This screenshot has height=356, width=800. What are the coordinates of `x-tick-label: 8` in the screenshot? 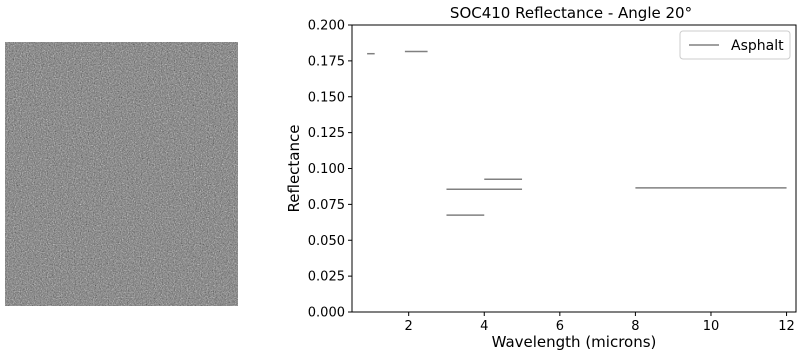 It's located at (635, 326).